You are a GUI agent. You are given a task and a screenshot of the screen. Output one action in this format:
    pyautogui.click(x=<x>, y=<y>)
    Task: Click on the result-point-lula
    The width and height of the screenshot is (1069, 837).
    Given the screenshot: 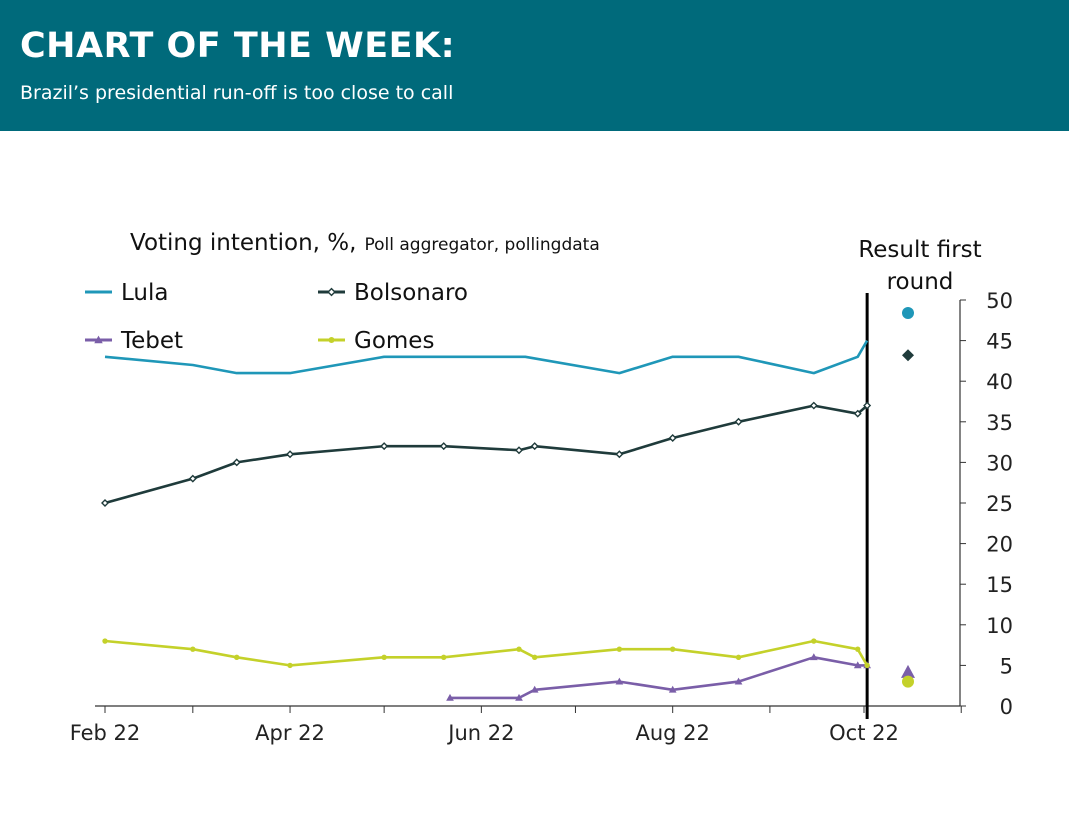 What is the action you would take?
    pyautogui.click(x=908, y=312)
    